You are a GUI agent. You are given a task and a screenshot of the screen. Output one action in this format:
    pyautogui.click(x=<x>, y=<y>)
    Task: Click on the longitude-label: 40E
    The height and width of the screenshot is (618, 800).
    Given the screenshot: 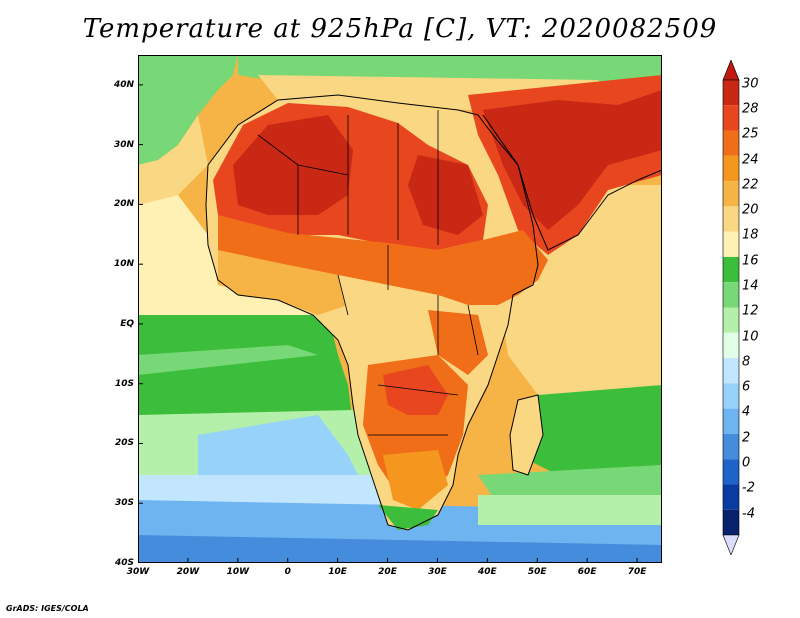 What is the action you would take?
    pyautogui.click(x=487, y=572)
    